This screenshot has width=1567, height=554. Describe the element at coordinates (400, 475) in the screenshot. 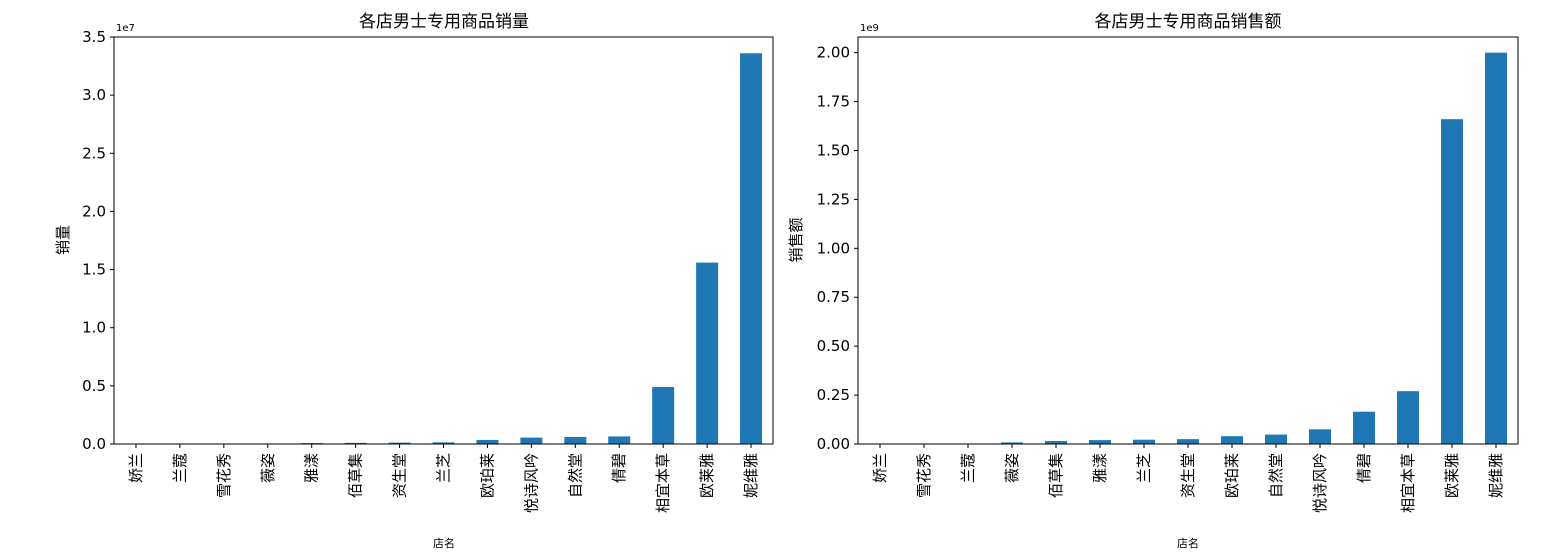

I see `chart1-xtick-label: 资生堂` at that location.